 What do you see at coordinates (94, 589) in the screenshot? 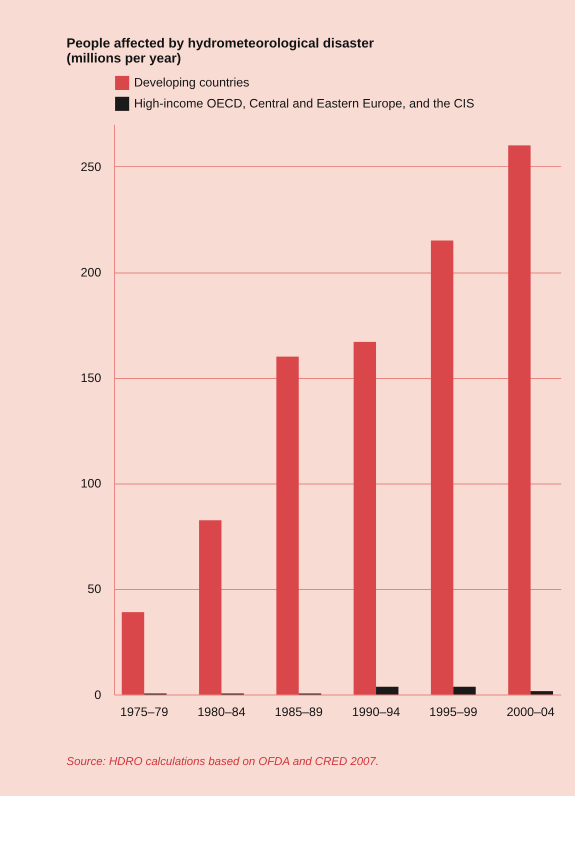
I see `y-tick-label: 50` at bounding box center [94, 589].